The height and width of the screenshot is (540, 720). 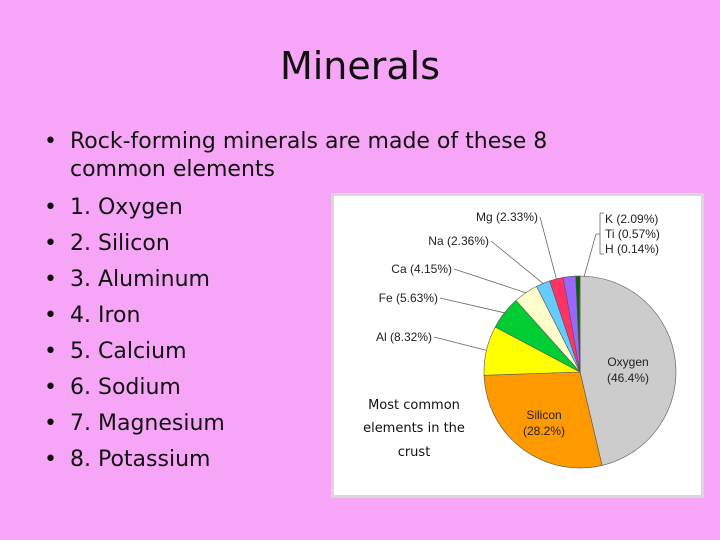 What do you see at coordinates (472, 305) in the screenshot?
I see `leader-line-fe` at bounding box center [472, 305].